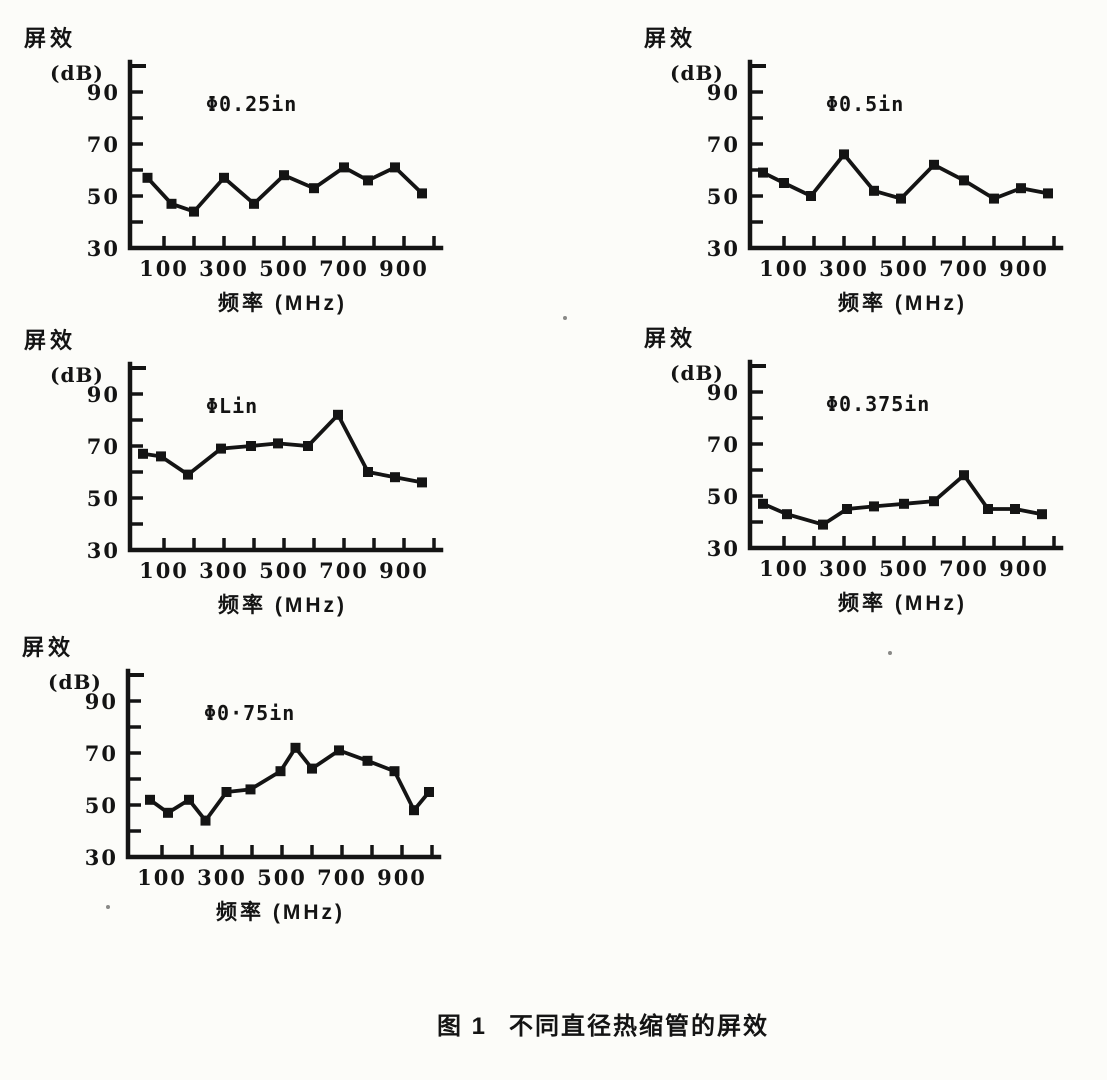 Image resolution: width=1107 pixels, height=1080 pixels. I want to click on chart-title: Φ0.25in, so click(251, 104).